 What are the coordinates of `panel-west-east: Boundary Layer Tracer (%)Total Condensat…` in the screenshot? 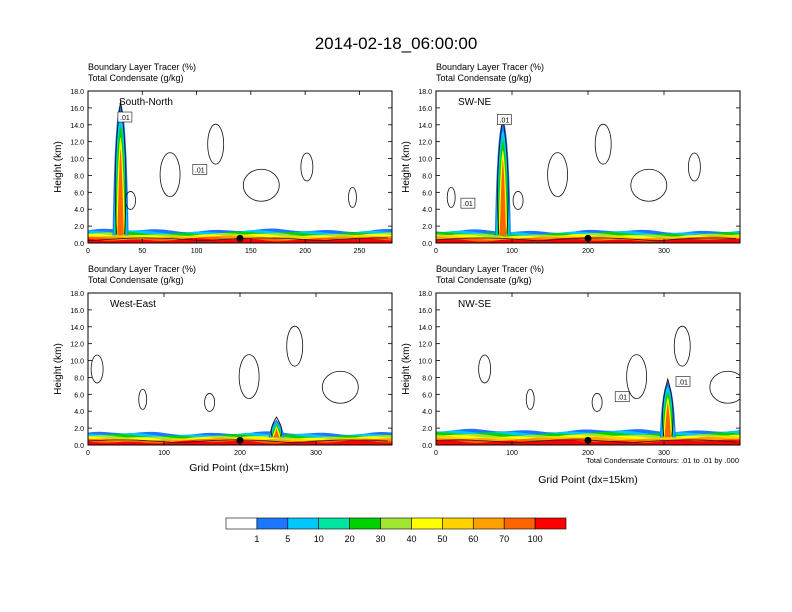 It's located at (223, 360).